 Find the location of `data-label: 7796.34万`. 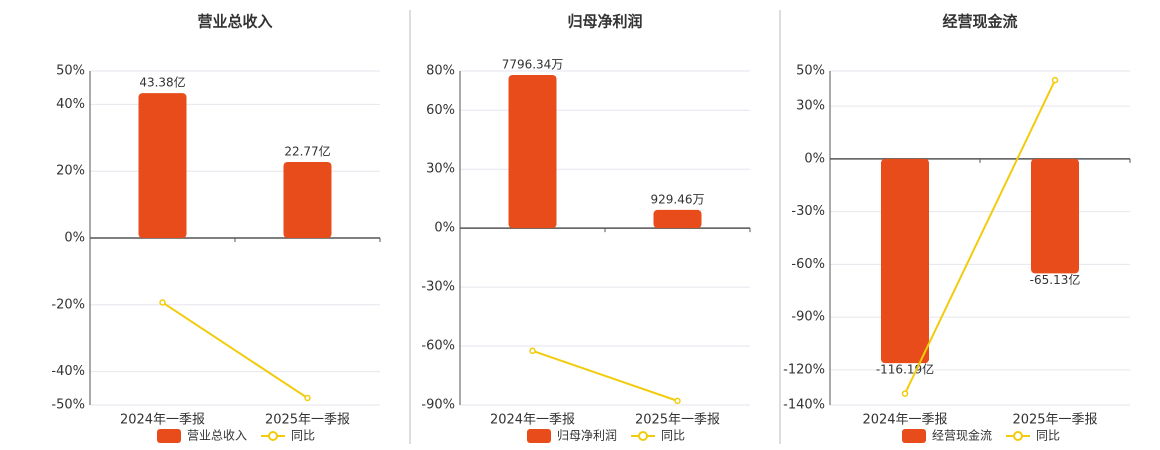

data-label: 7796.34万 is located at coordinates (533, 65).